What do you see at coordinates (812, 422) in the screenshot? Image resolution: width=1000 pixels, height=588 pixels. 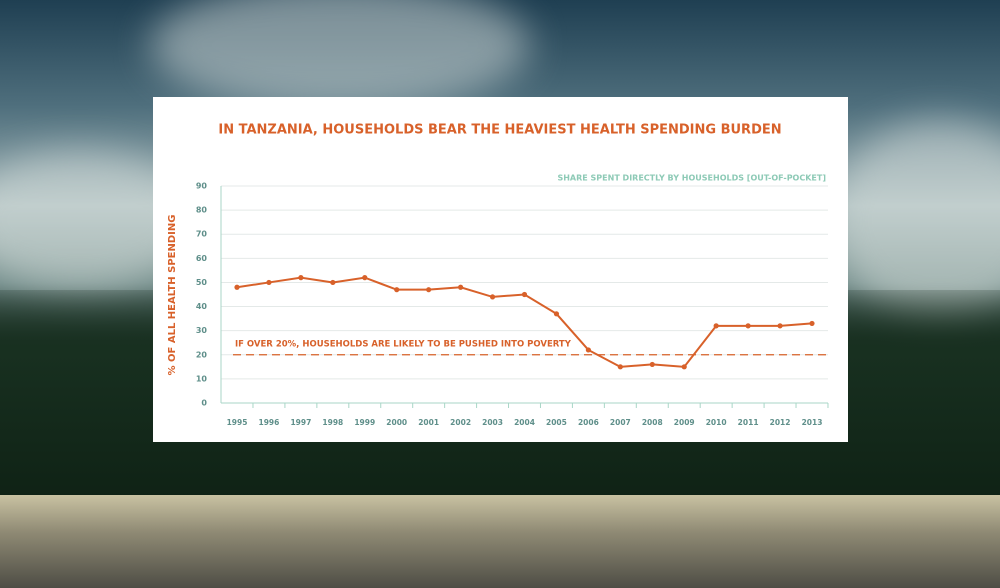 I see `x-tick-label: 2013` at bounding box center [812, 422].